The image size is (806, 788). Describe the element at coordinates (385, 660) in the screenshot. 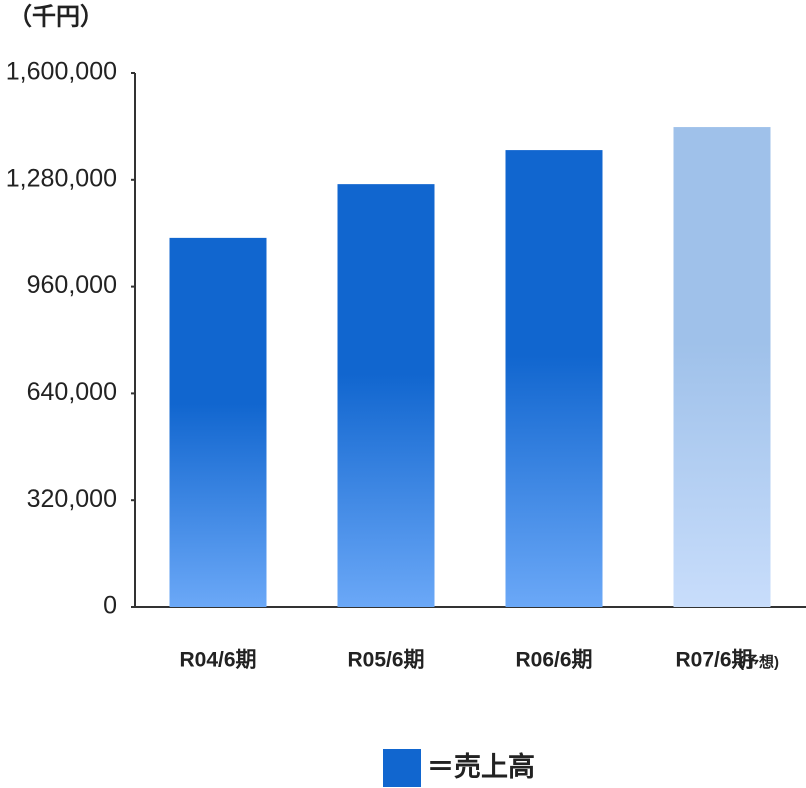

I see `x-tick-label: R05/6期` at that location.